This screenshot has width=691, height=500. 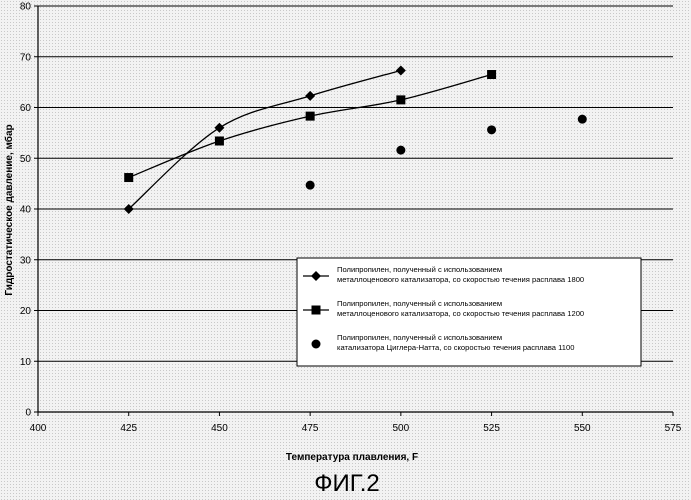 What do you see at coordinates (26, 362) in the screenshot?
I see `y-tick-label: 10` at bounding box center [26, 362].